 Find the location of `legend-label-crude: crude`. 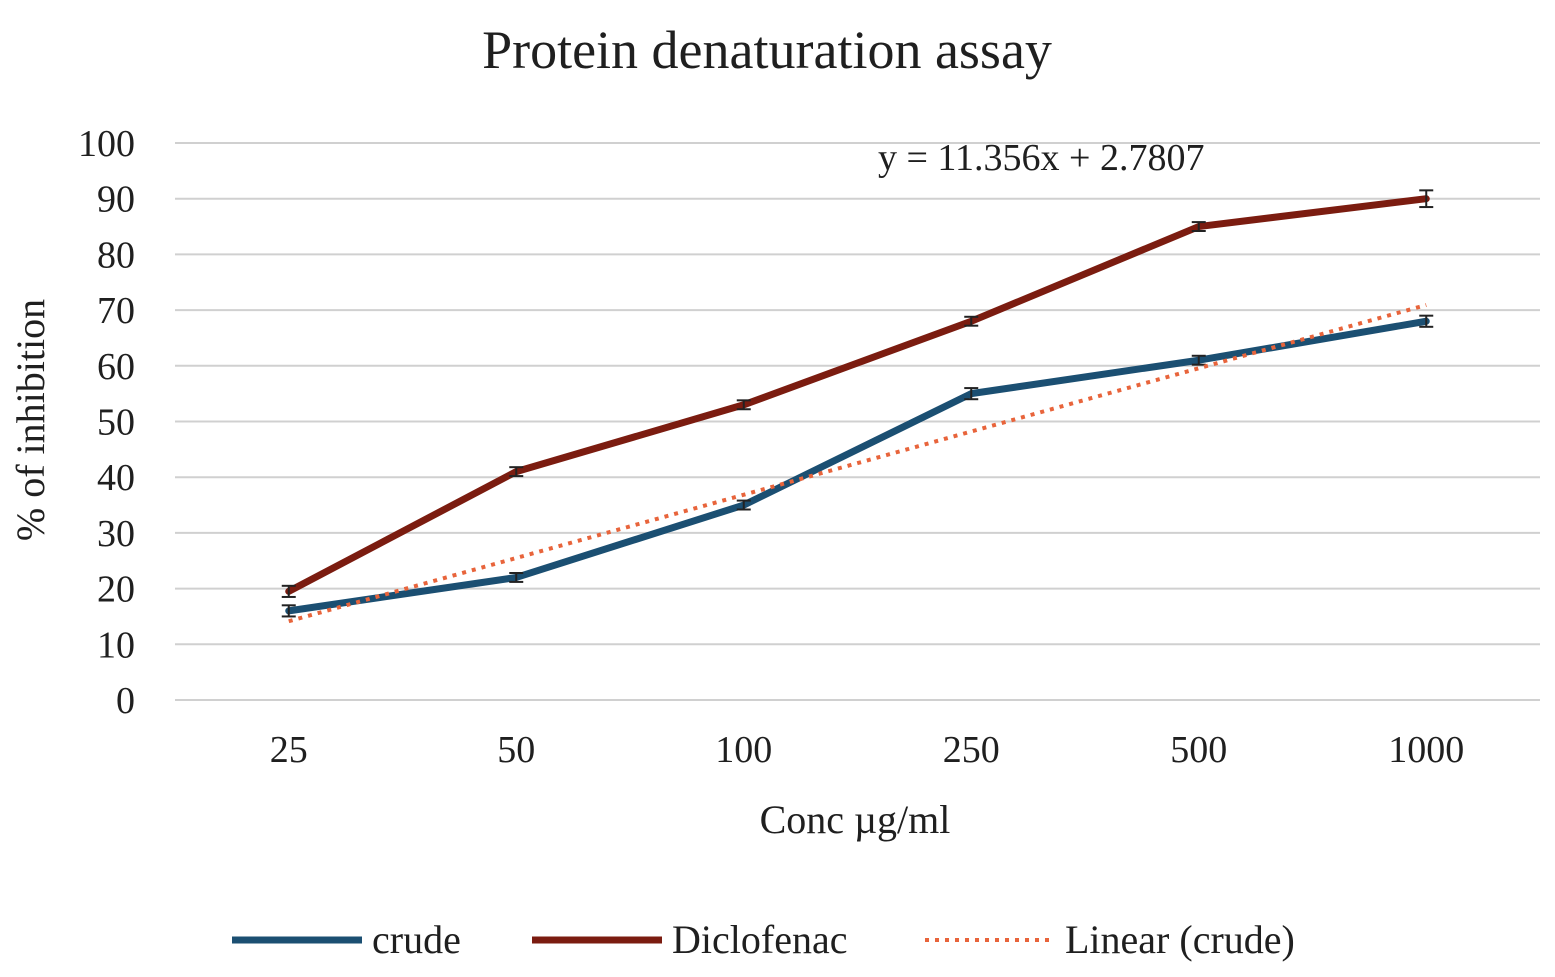

legend-label-crude: crude is located at coordinates (416, 939).